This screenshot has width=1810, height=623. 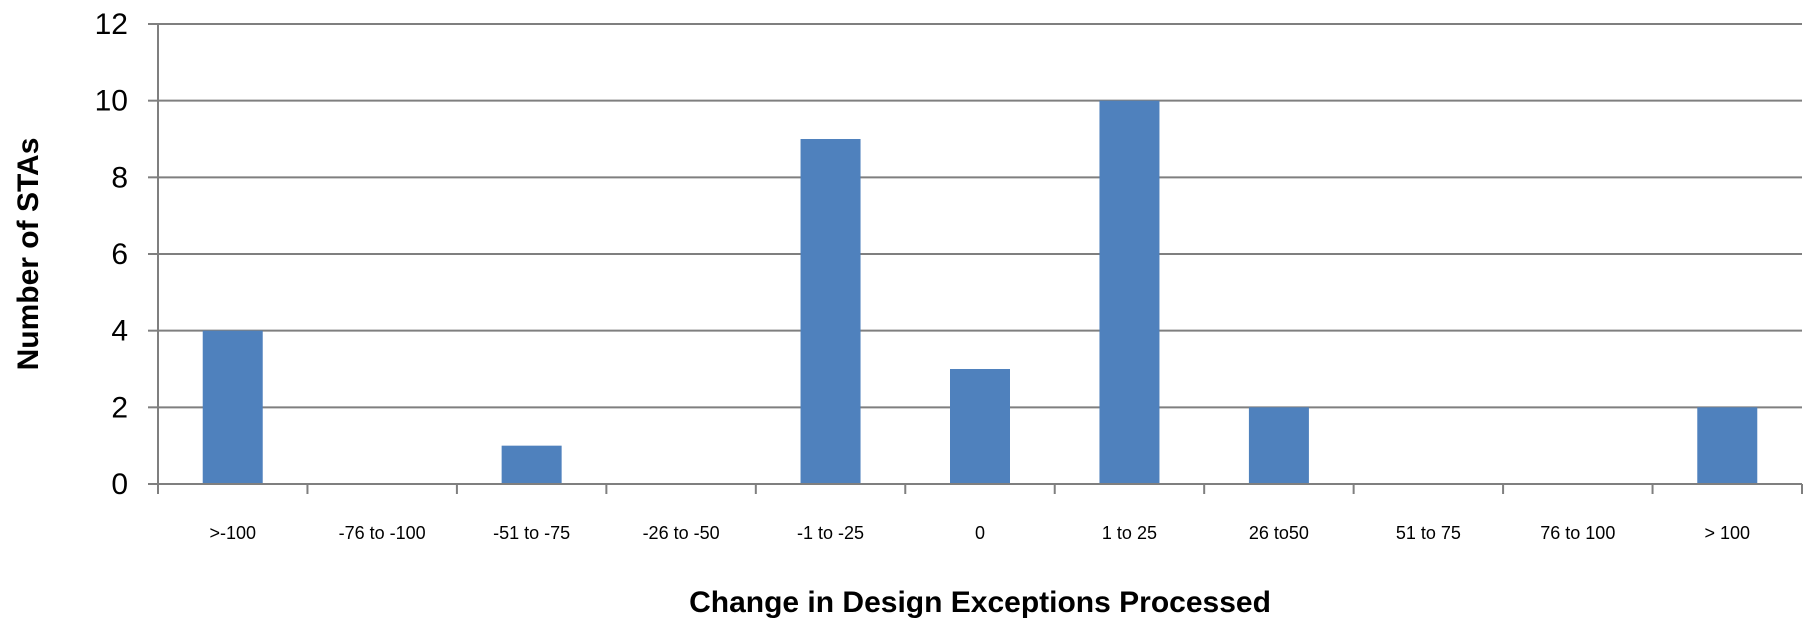 What do you see at coordinates (1577, 533) in the screenshot?
I see `x-tick-label: 76 to 100` at bounding box center [1577, 533].